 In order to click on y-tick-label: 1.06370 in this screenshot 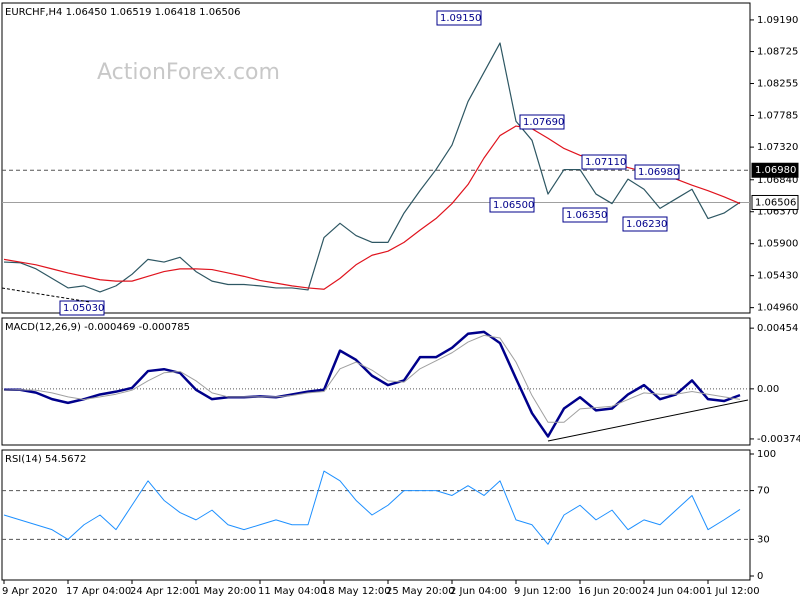, I will do `click(777, 212)`.